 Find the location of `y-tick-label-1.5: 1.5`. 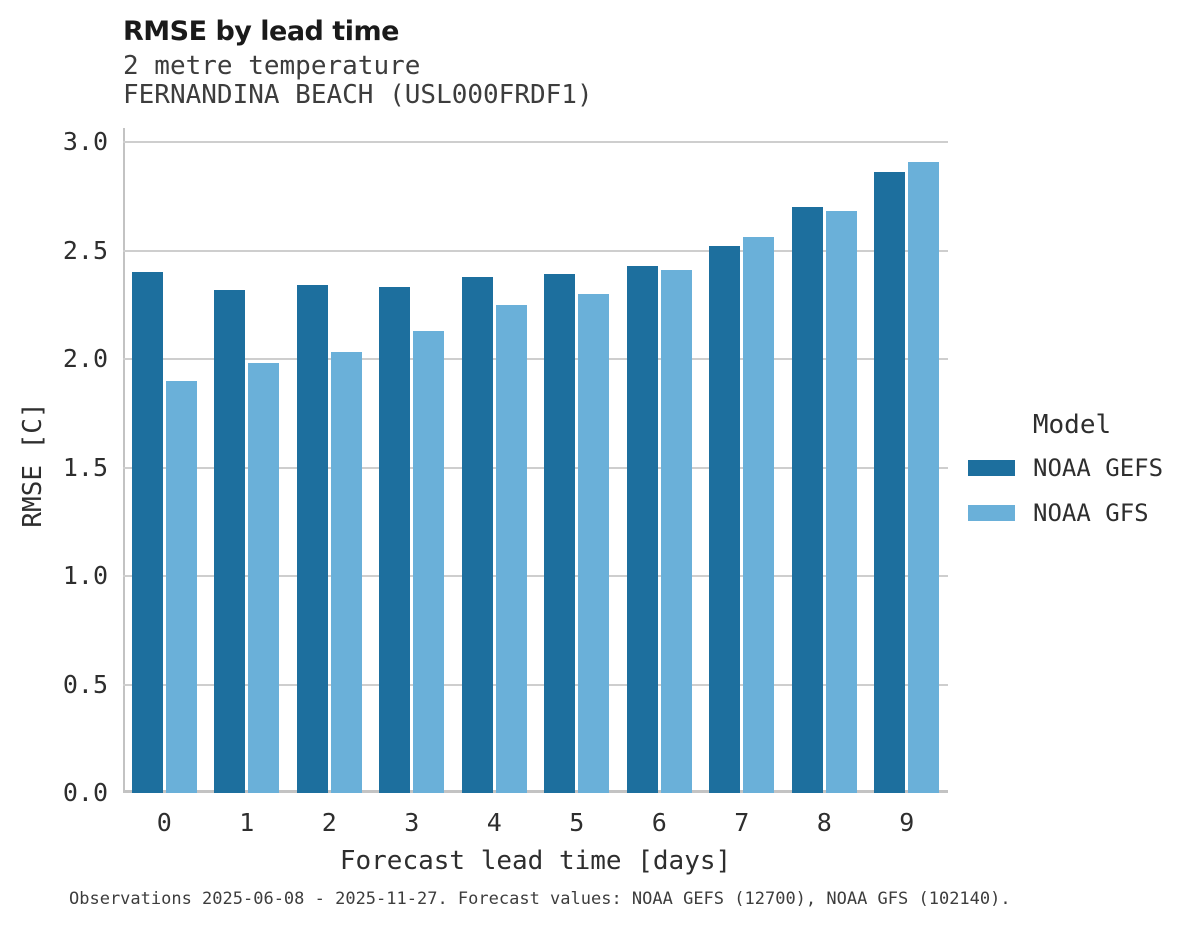

y-tick-label-1.5: 1.5 is located at coordinates (85, 467).